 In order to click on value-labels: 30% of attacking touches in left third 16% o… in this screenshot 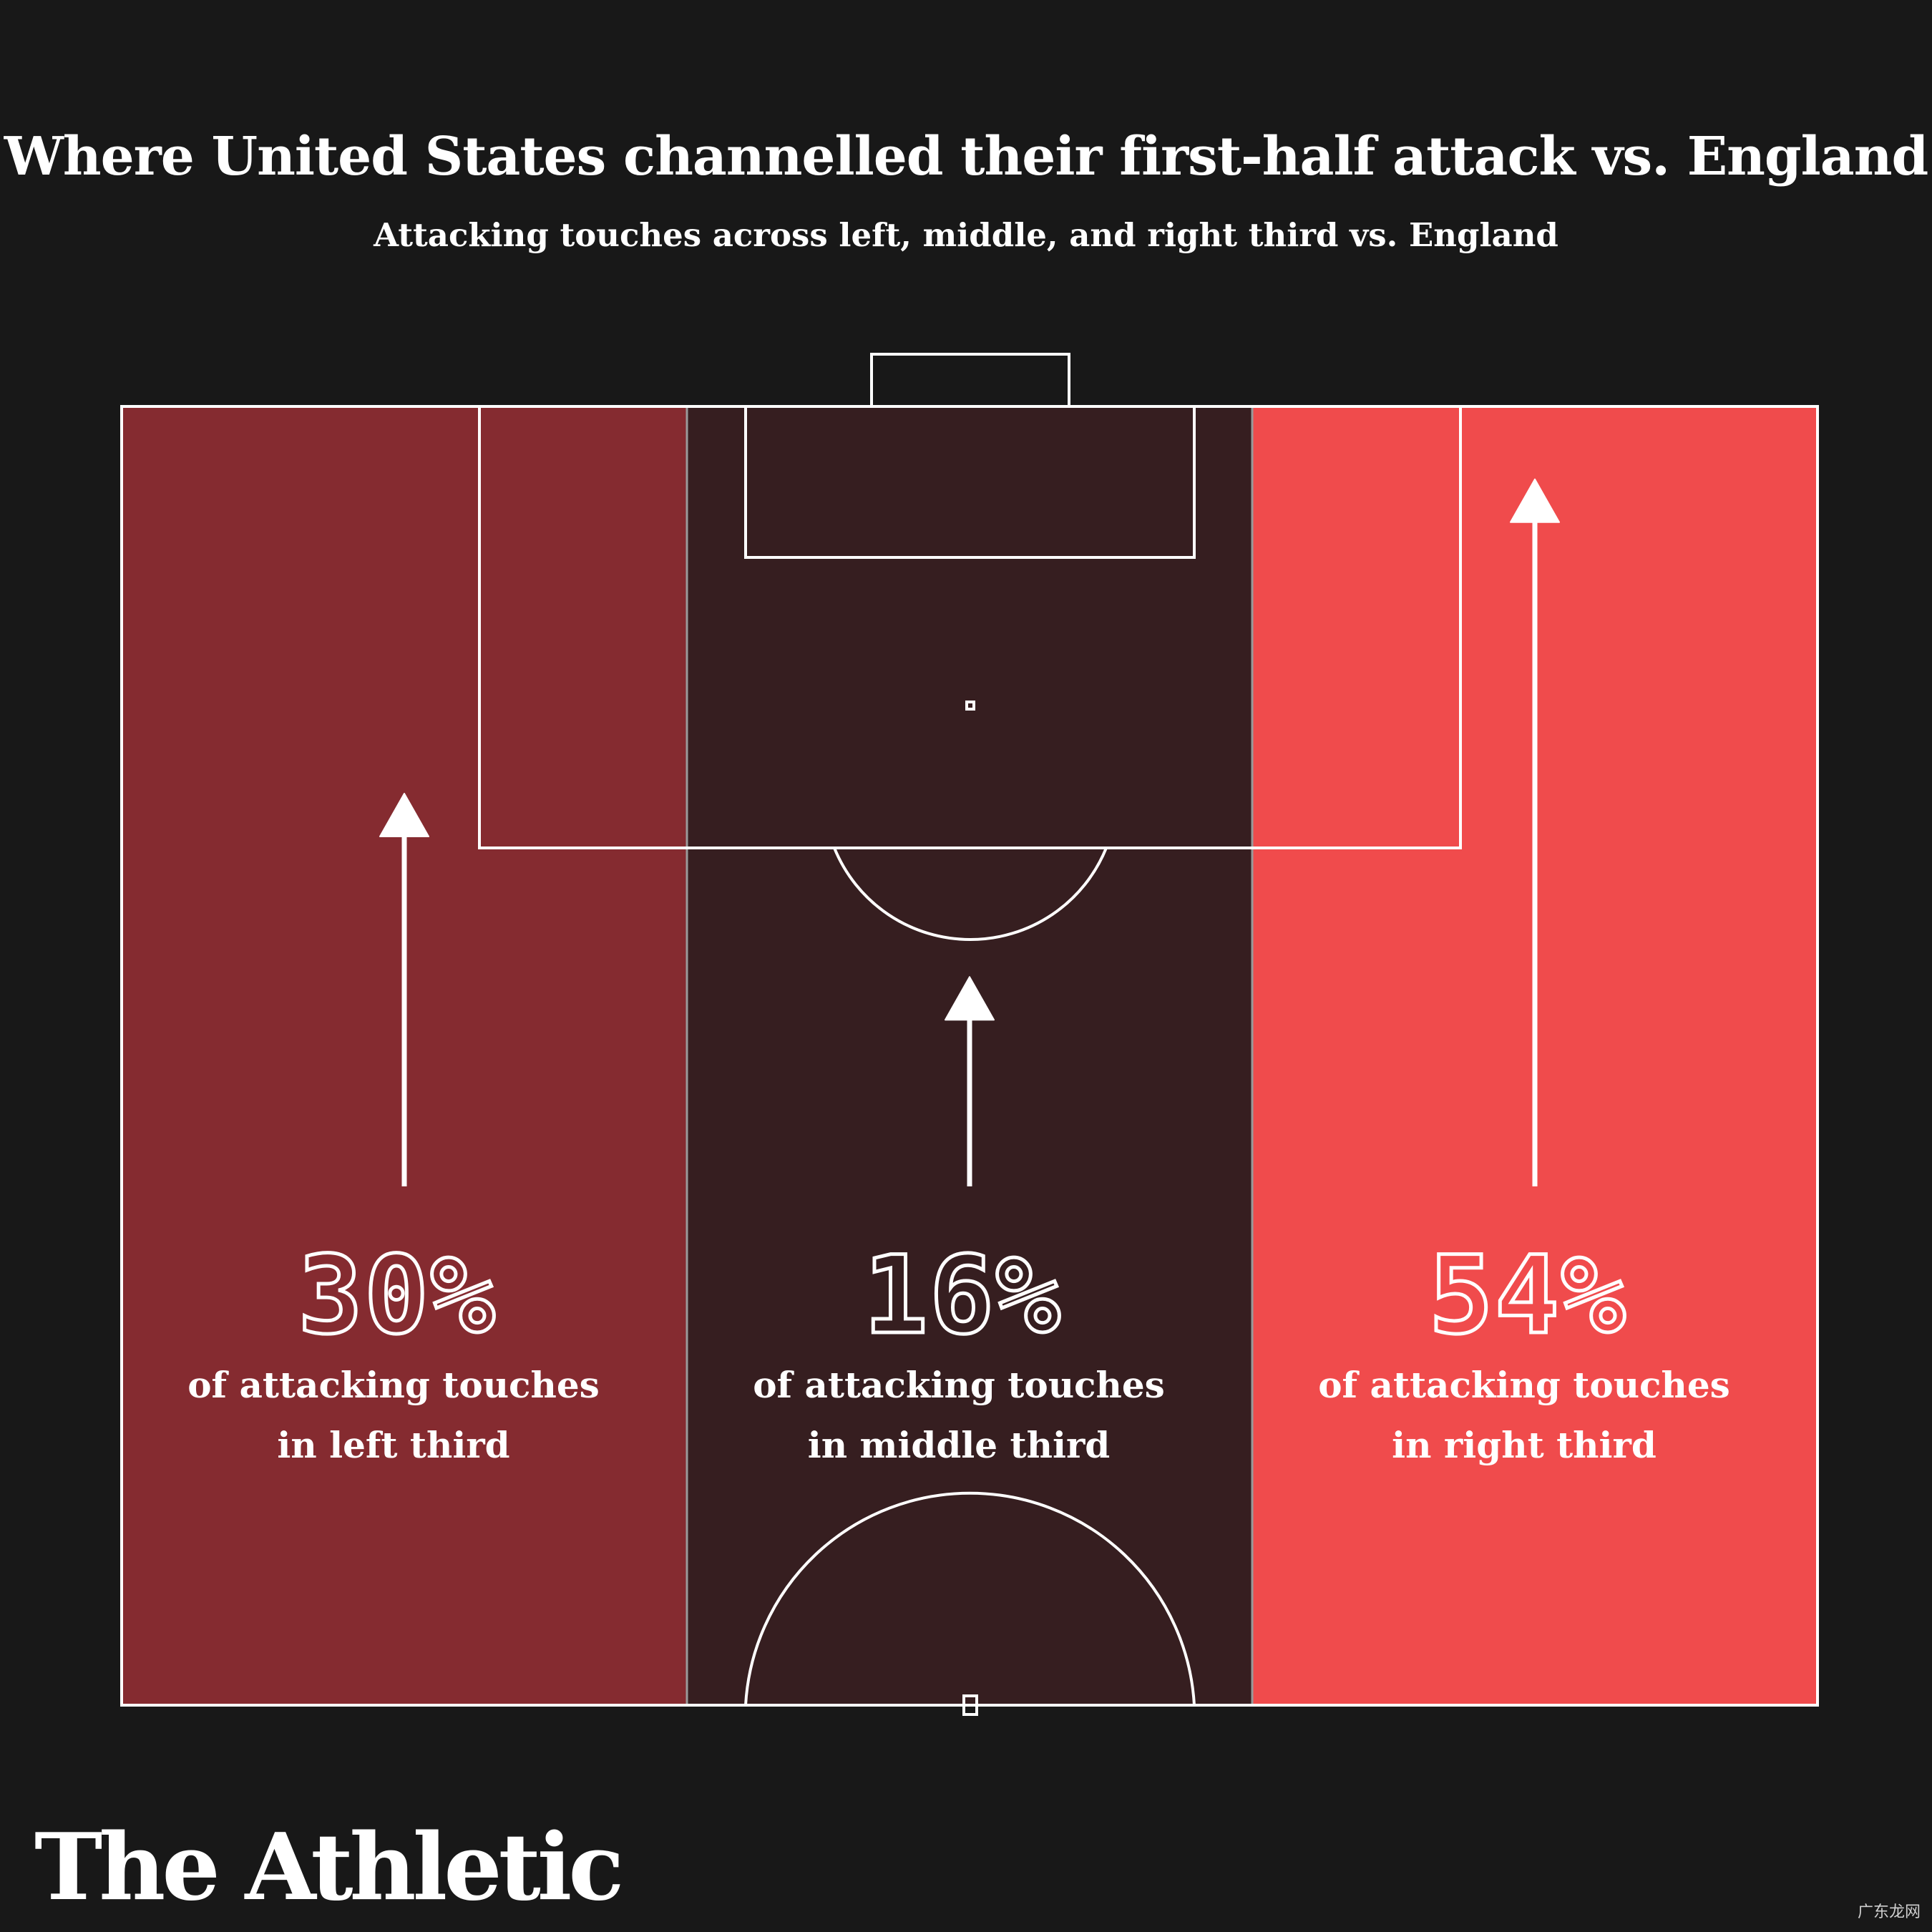, I will do `click(958, 1349)`.